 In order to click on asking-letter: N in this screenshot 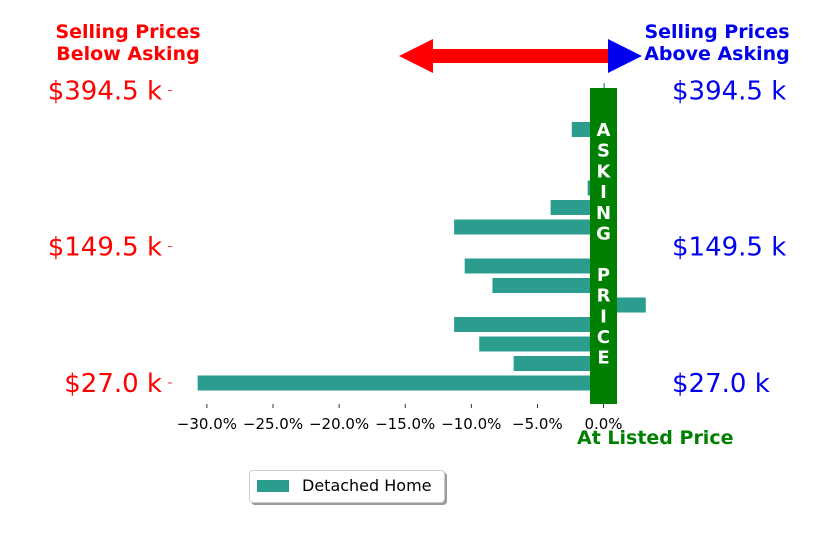, I will do `click(603, 213)`.